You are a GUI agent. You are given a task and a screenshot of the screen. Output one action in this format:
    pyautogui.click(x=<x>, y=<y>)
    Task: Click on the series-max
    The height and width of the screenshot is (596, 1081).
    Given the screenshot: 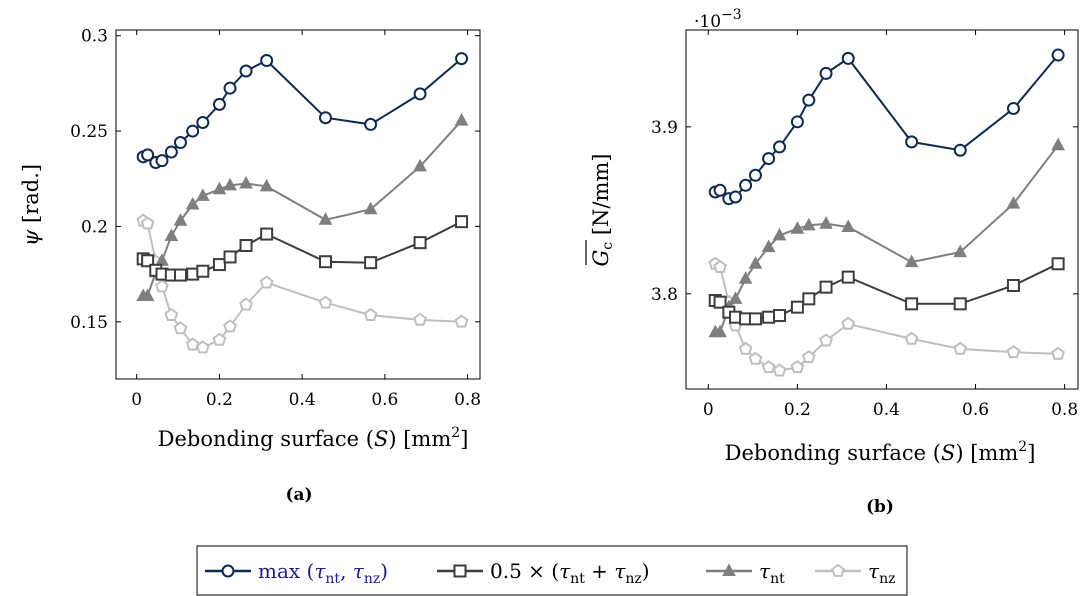 What is the action you would take?
    pyautogui.click(x=886, y=127)
    